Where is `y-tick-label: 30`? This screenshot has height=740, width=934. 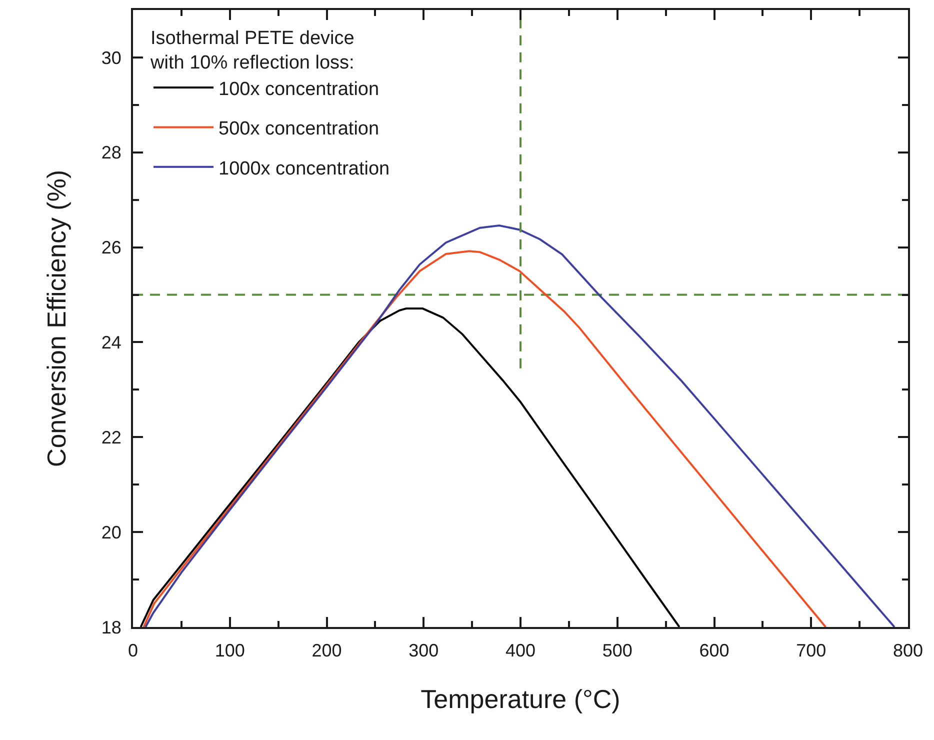
y-tick-label: 30 is located at coordinates (111, 58).